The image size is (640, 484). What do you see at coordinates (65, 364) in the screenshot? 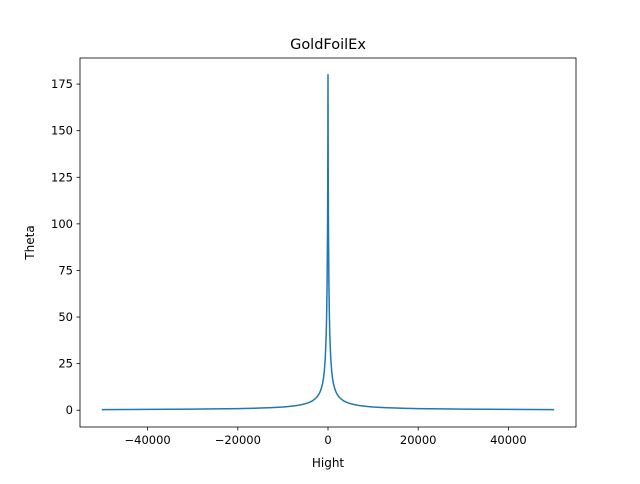
I see `y-tick-label: 25` at bounding box center [65, 364].